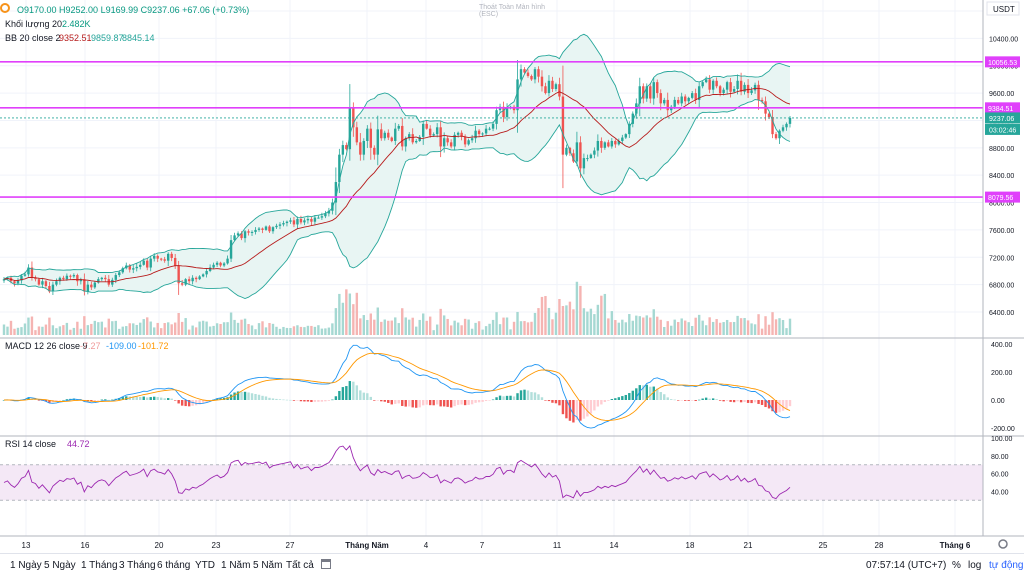  I want to click on range-3m-button: 3 Tháng, so click(137, 565).